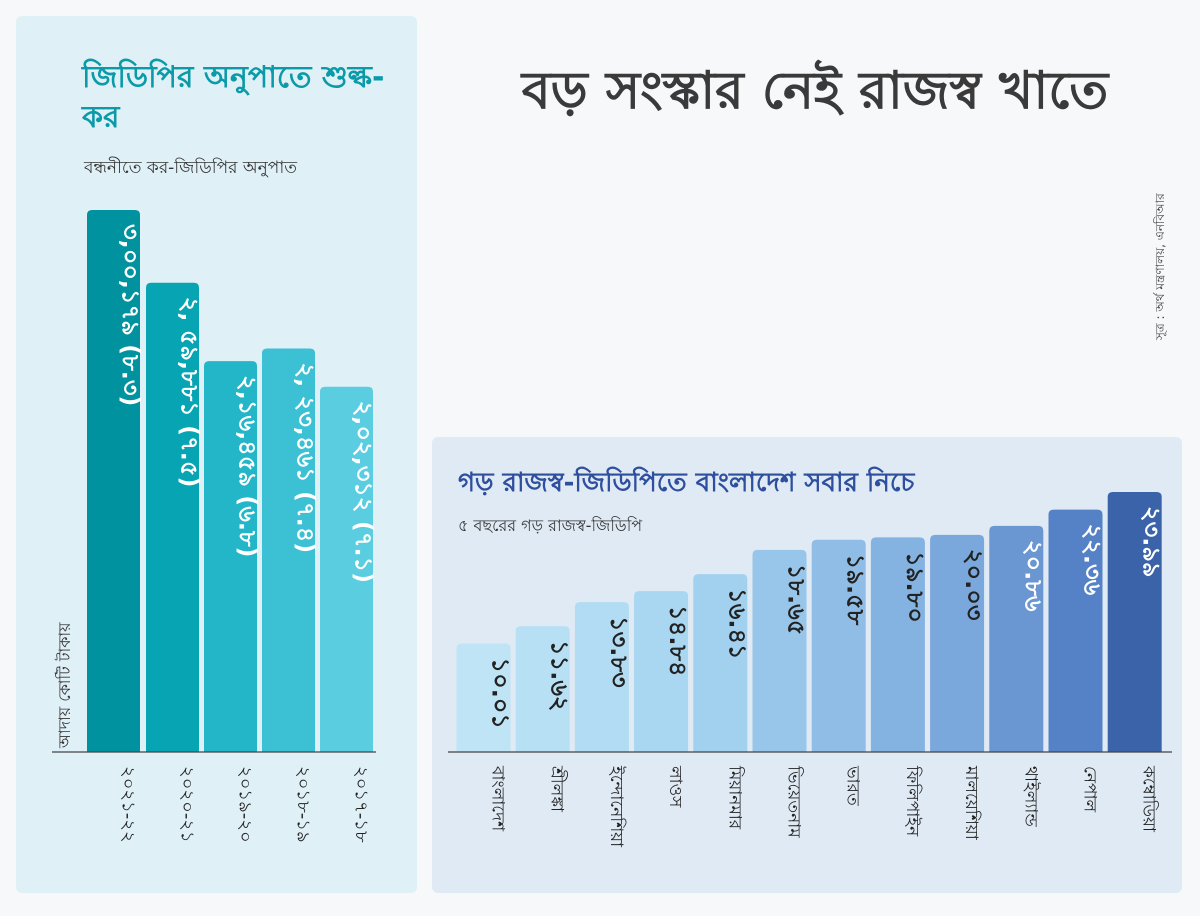  I want to click on right-x-tick-1: শ্রীলঙ্কা, so click(557, 789).